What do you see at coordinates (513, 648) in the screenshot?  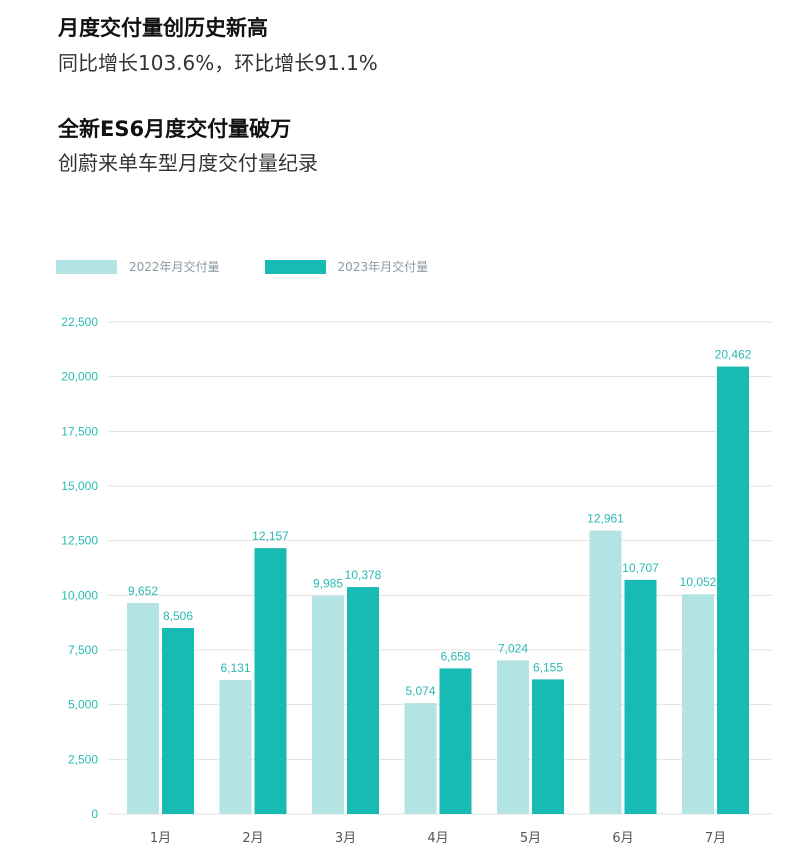 I see `data-label: 7,024` at bounding box center [513, 648].